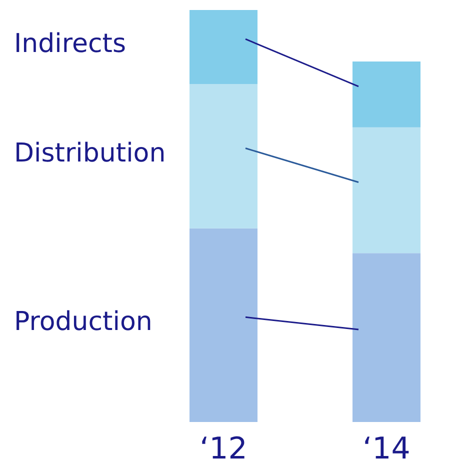  I want to click on x-tick-label: ‘12, so click(224, 449).